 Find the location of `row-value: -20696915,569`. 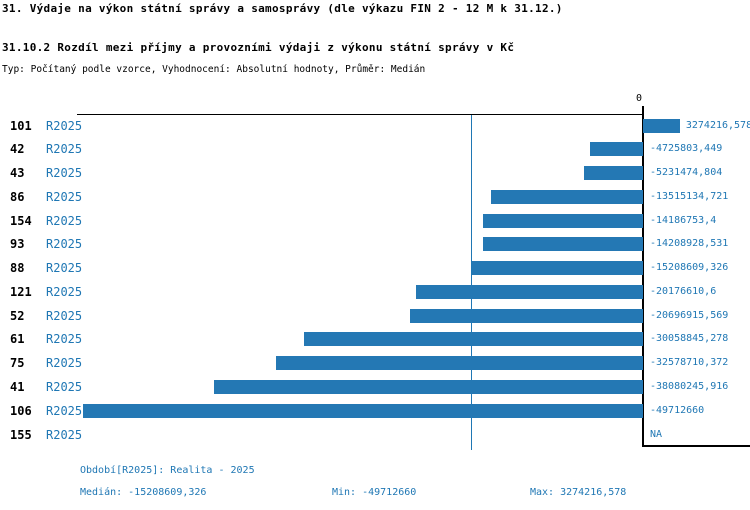

row-value: -20696915,569 is located at coordinates (689, 315).